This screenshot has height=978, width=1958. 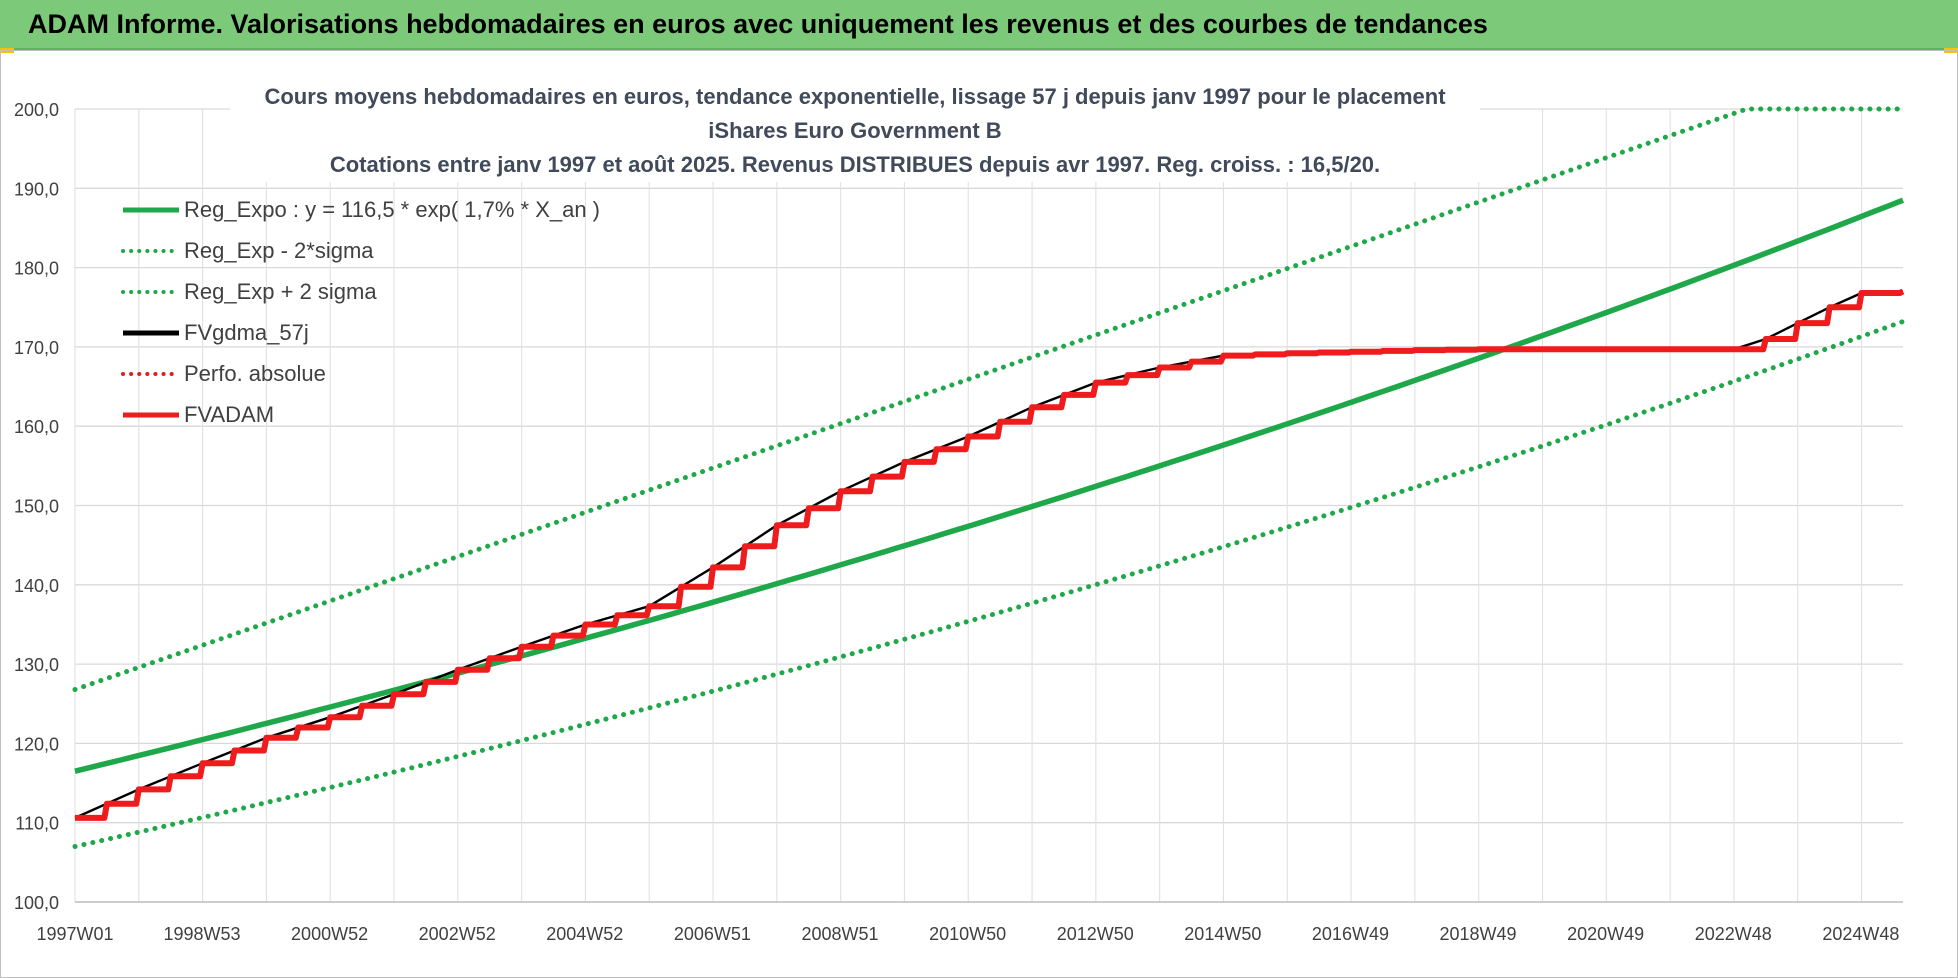 What do you see at coordinates (279, 250) in the screenshot?
I see `legend-label: Reg_Exp - 2*sigma` at bounding box center [279, 250].